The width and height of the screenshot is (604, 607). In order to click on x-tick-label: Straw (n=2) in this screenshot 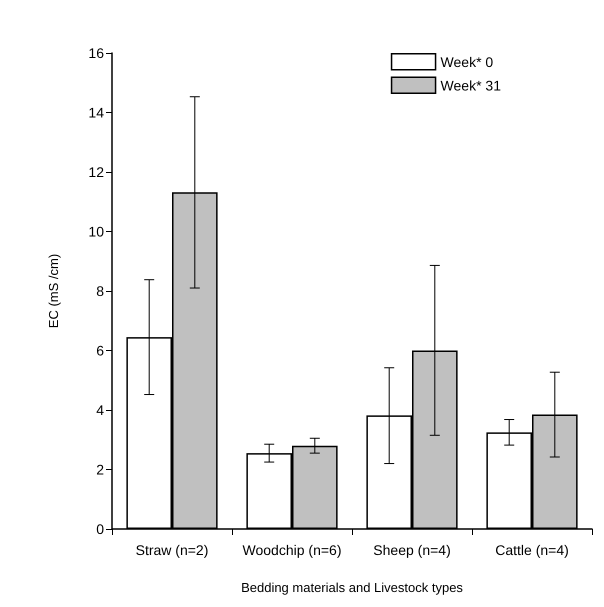, I will do `click(172, 550)`.